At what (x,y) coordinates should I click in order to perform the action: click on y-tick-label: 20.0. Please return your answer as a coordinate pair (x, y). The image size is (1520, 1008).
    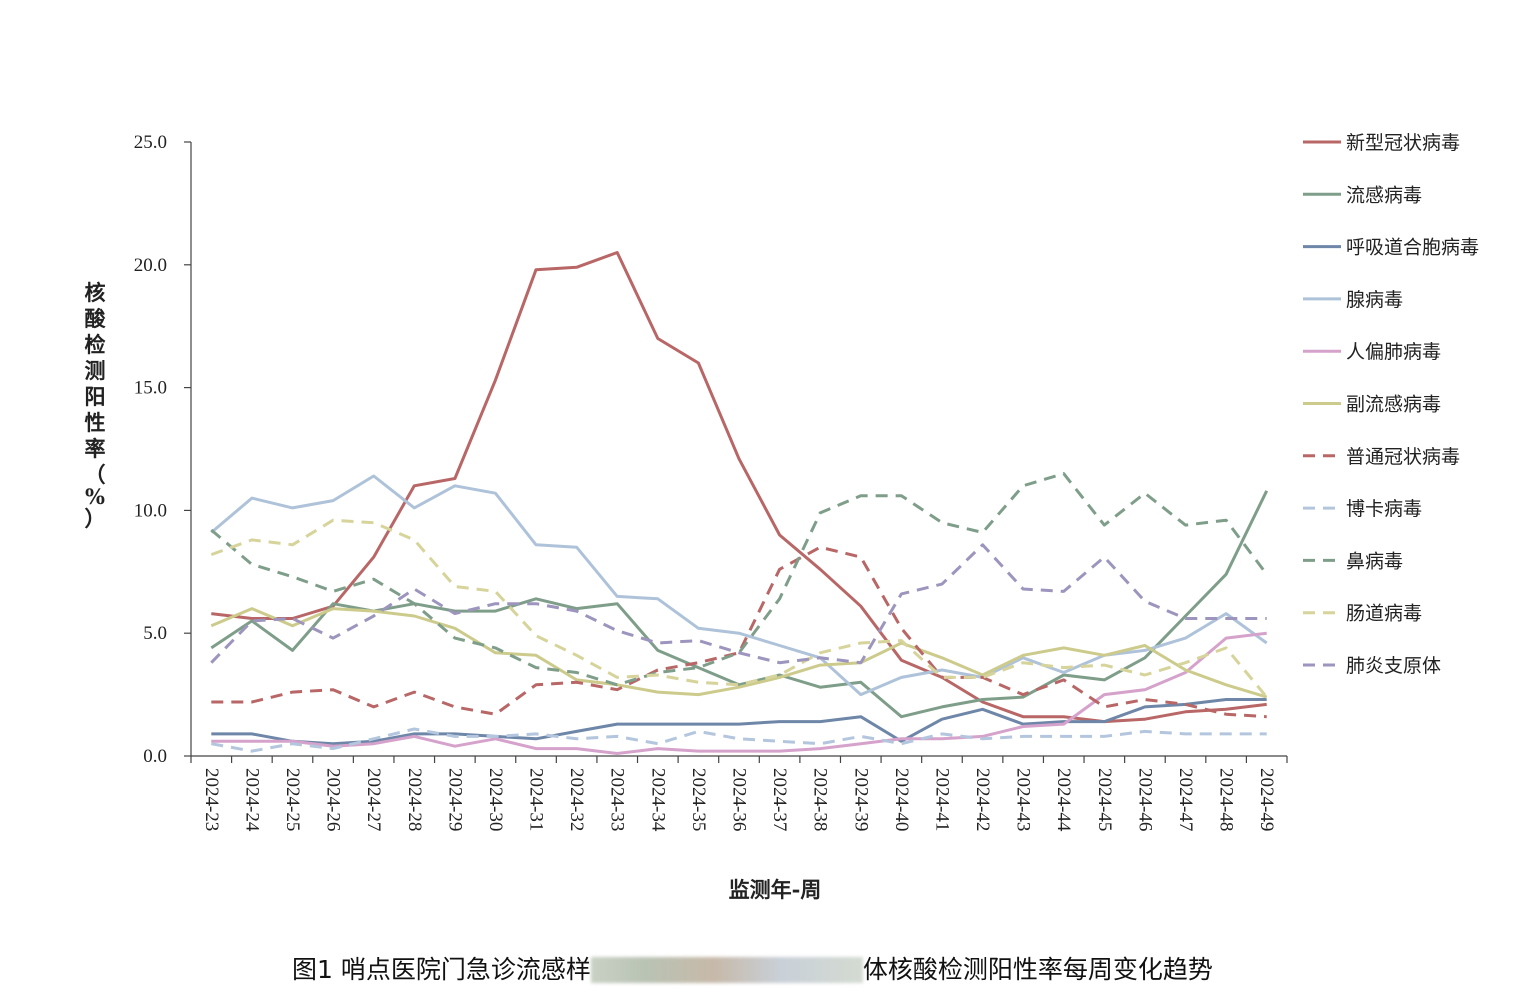
    Looking at the image, I should click on (150, 265).